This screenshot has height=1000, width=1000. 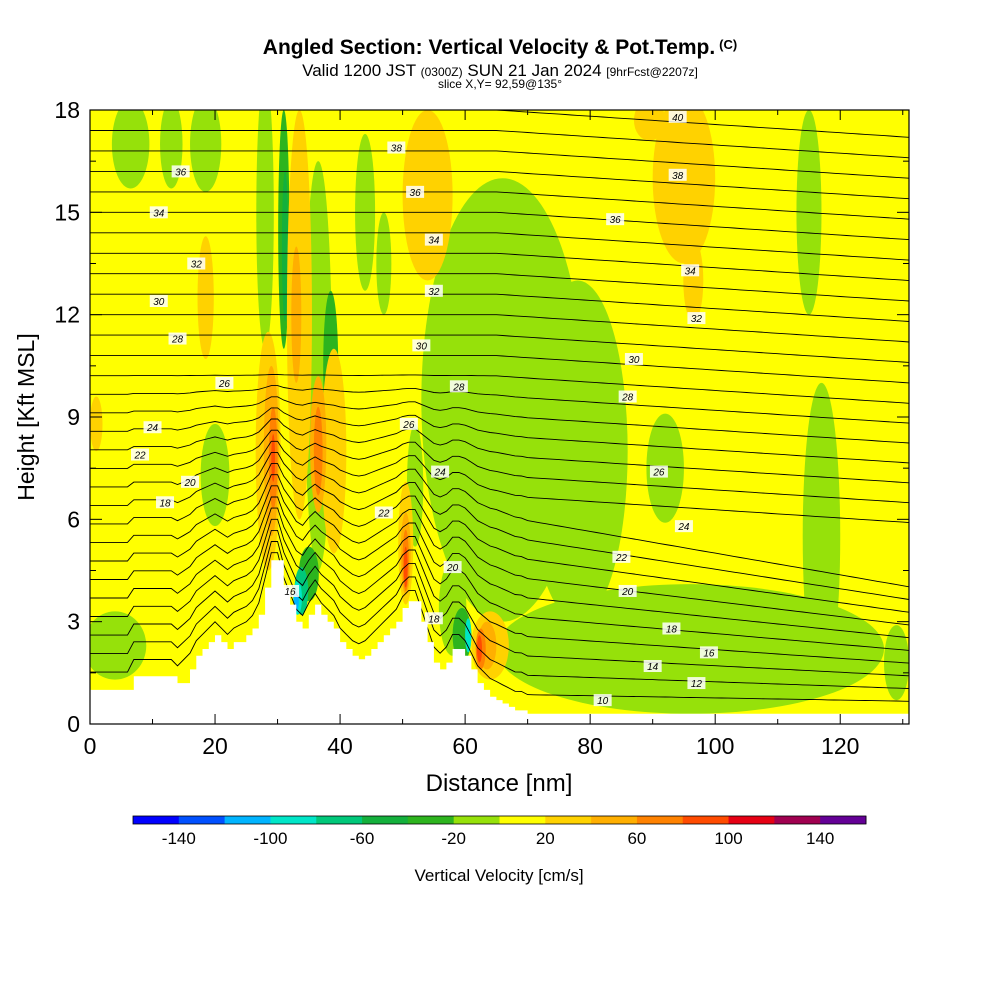 I want to click on terrain, so click(x=499, y=642).